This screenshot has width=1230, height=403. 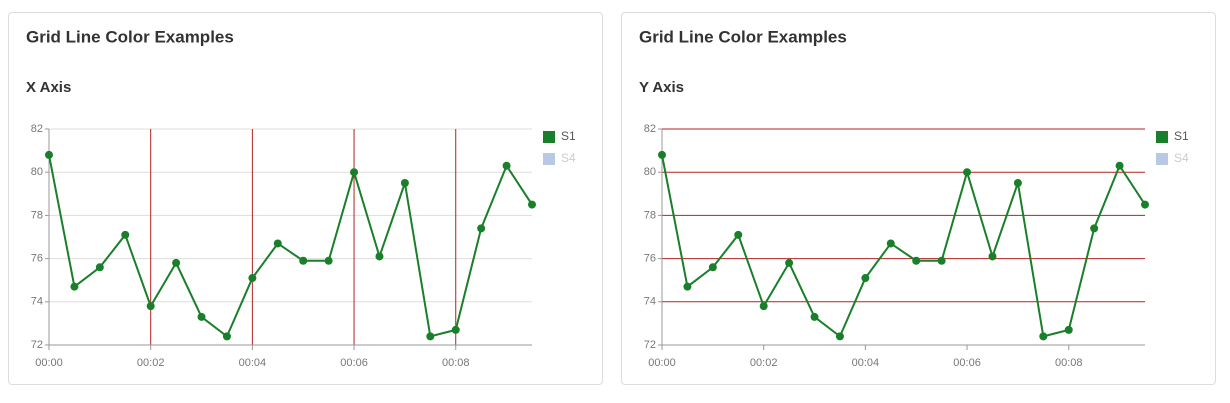 What do you see at coordinates (48, 87) in the screenshot?
I see `chart-subtitle: X Axis` at bounding box center [48, 87].